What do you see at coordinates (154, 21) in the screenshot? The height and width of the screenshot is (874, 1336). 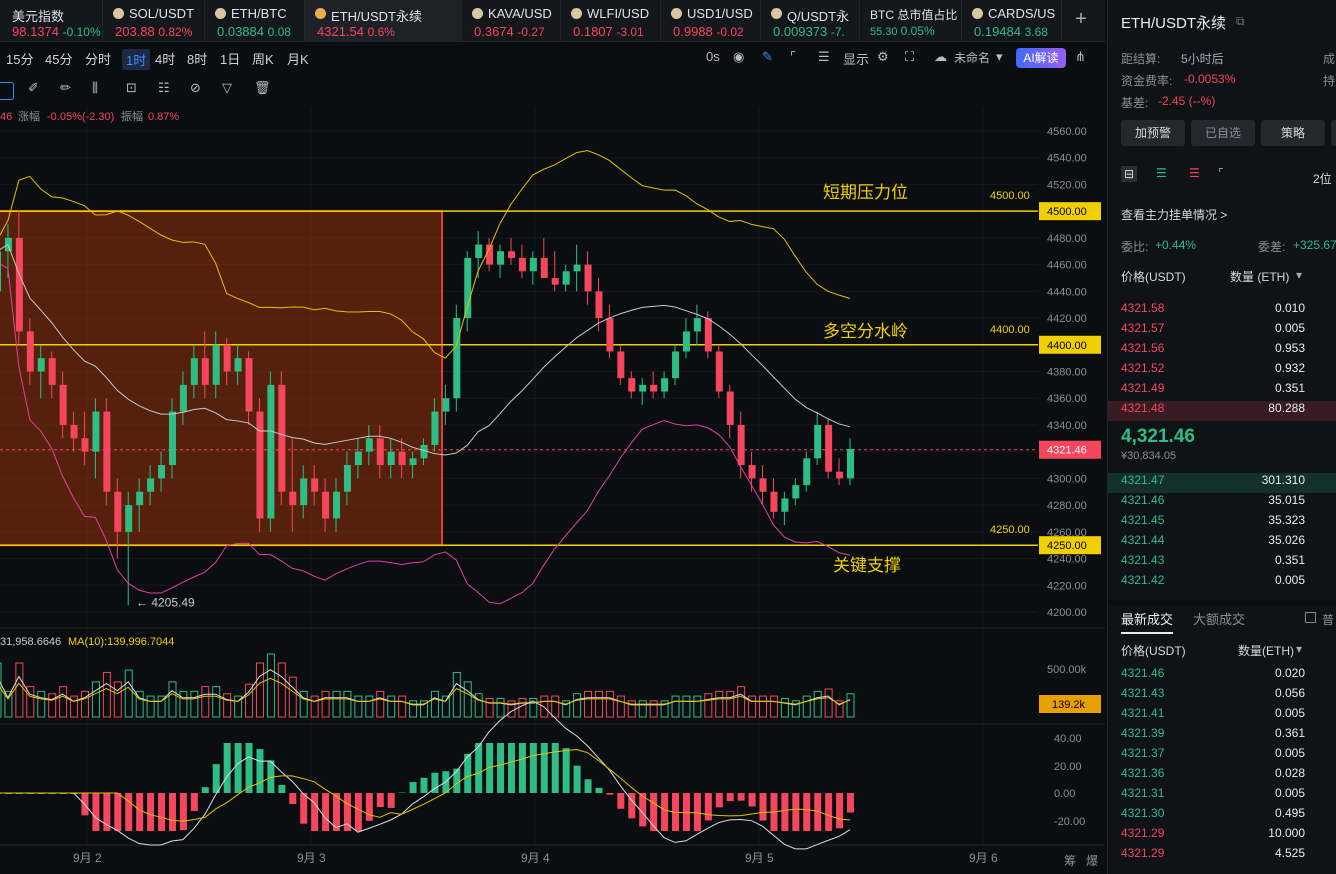 I see `ticker-tab-1: SOL/USDT 203.88 0.82%` at bounding box center [154, 21].